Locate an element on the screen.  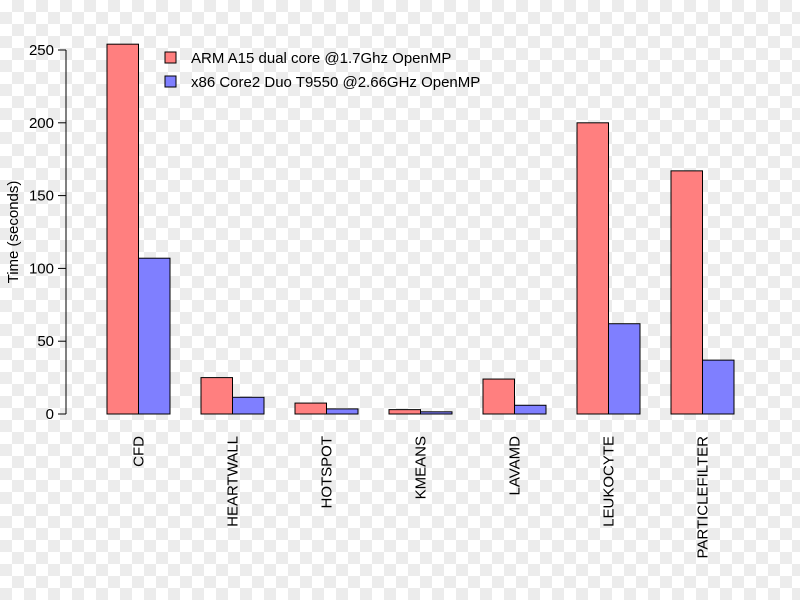
bar-x86-cfd is located at coordinates (154, 336).